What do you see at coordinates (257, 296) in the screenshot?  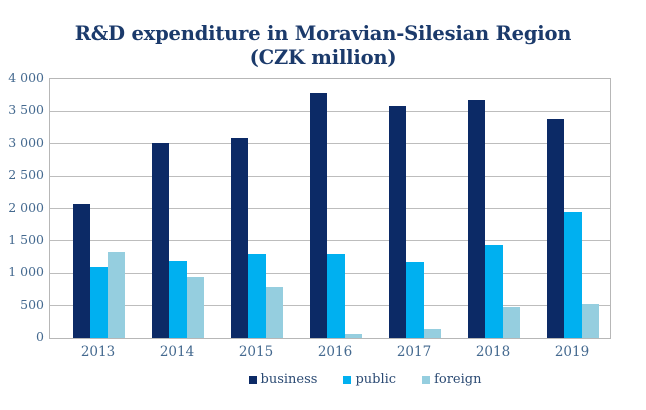 I see `bar-public-2015` at bounding box center [257, 296].